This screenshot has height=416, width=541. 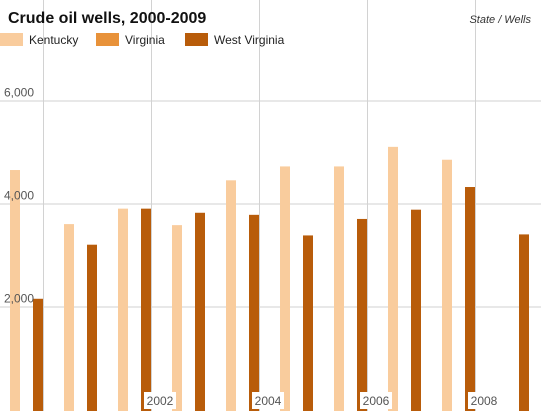 I want to click on bar-west-virginia-2000, so click(x=38, y=355).